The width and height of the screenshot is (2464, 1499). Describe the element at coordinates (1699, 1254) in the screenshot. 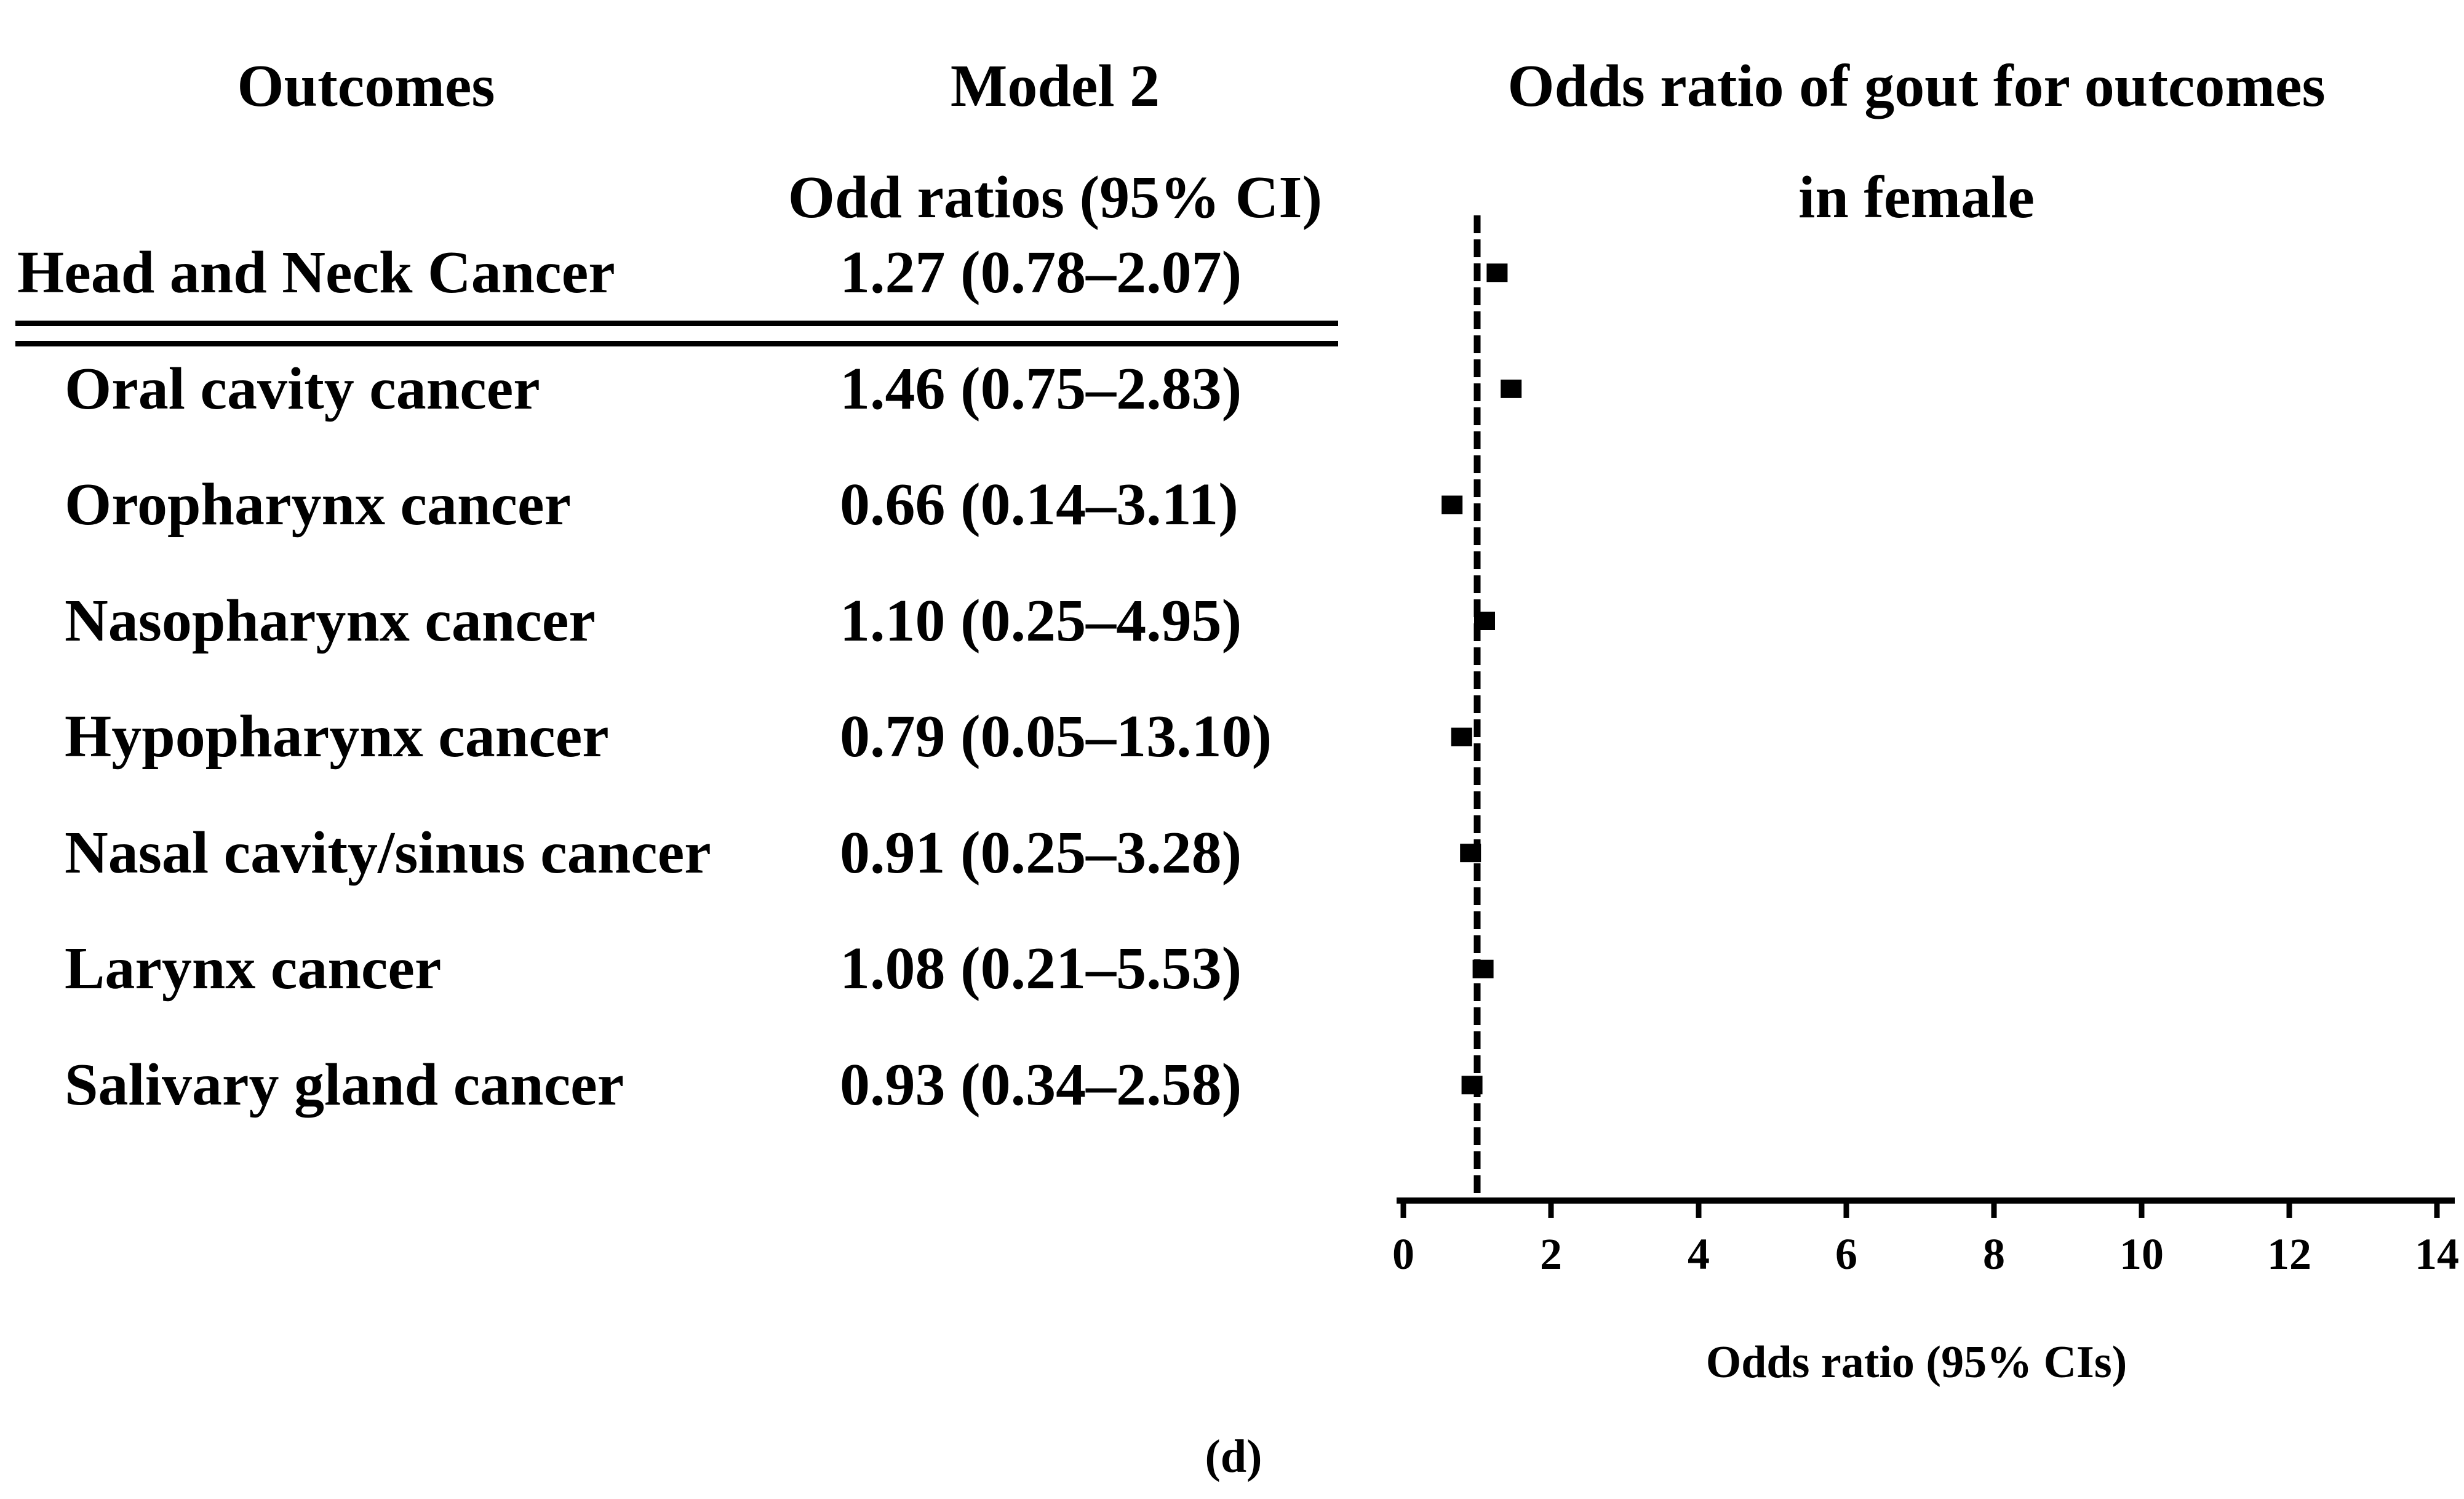

I see `x-axis-tick-label: 4` at that location.